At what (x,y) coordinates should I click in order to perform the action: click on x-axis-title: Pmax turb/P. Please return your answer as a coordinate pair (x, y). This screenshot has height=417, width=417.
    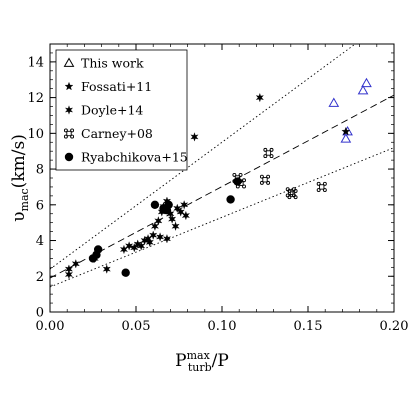
    Looking at the image, I should click on (202, 361).